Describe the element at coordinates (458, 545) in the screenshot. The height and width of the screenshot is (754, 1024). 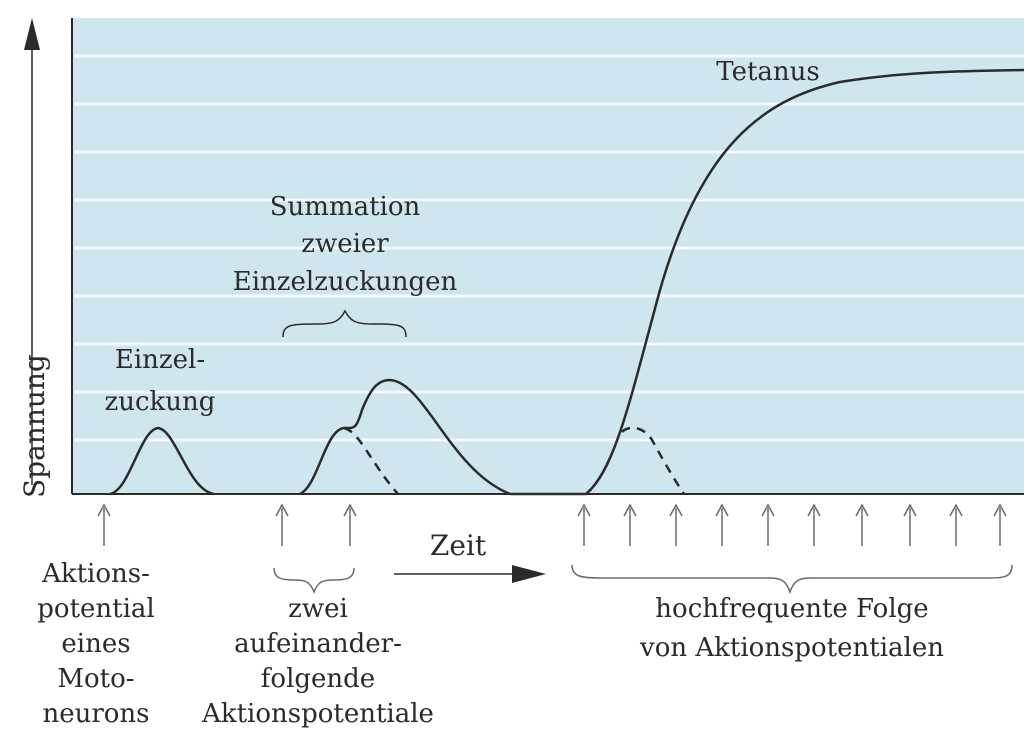
I see `x-axis-label: Zeit` at that location.